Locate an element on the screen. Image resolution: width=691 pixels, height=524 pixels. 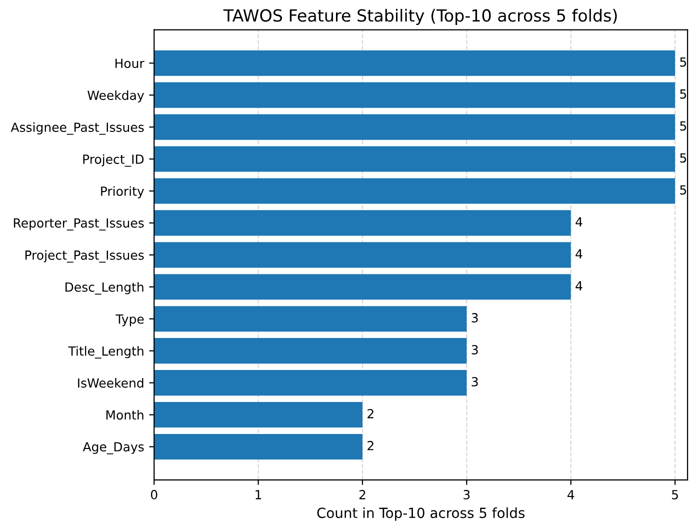
y-tick-label: Month is located at coordinates (125, 415).